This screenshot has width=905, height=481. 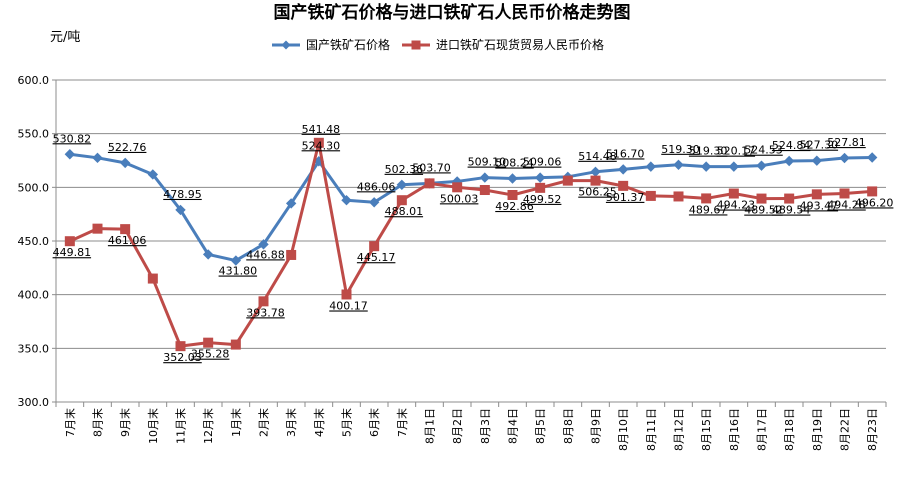 What do you see at coordinates (845, 429) in the screenshot?
I see `x-tick-label: 8月22日` at bounding box center [845, 429].